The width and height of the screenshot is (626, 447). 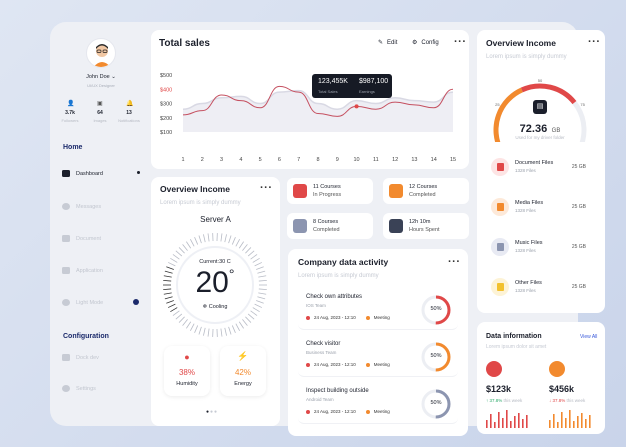 I want to click on chart-icon, so click(x=396, y=226).